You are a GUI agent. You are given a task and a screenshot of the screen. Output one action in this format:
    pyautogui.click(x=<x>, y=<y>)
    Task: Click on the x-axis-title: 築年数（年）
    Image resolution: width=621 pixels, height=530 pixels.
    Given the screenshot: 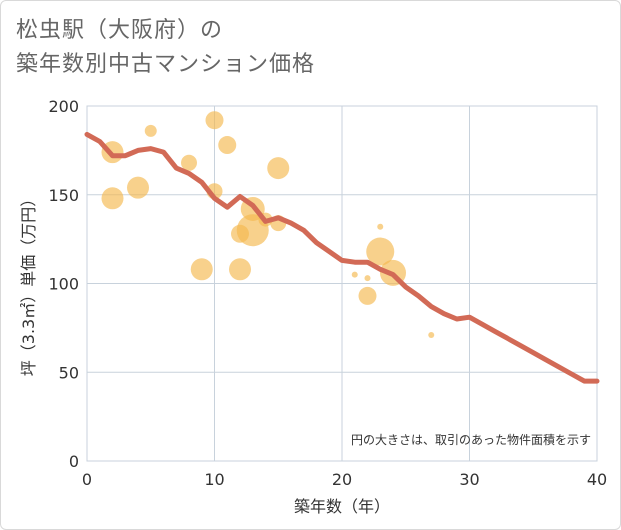 What is the action you would take?
    pyautogui.click(x=342, y=506)
    